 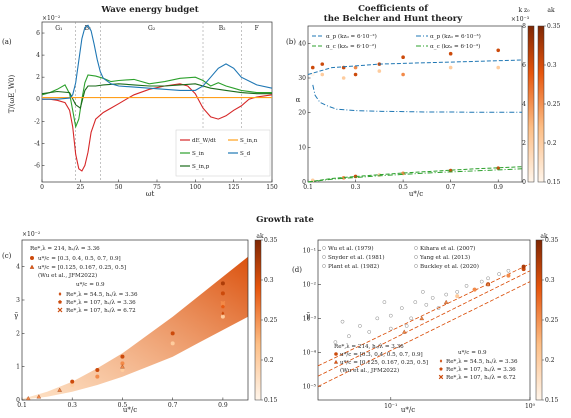 I want to click on legend-label: (Wu et al., JFM2022), so click(x=369, y=370).